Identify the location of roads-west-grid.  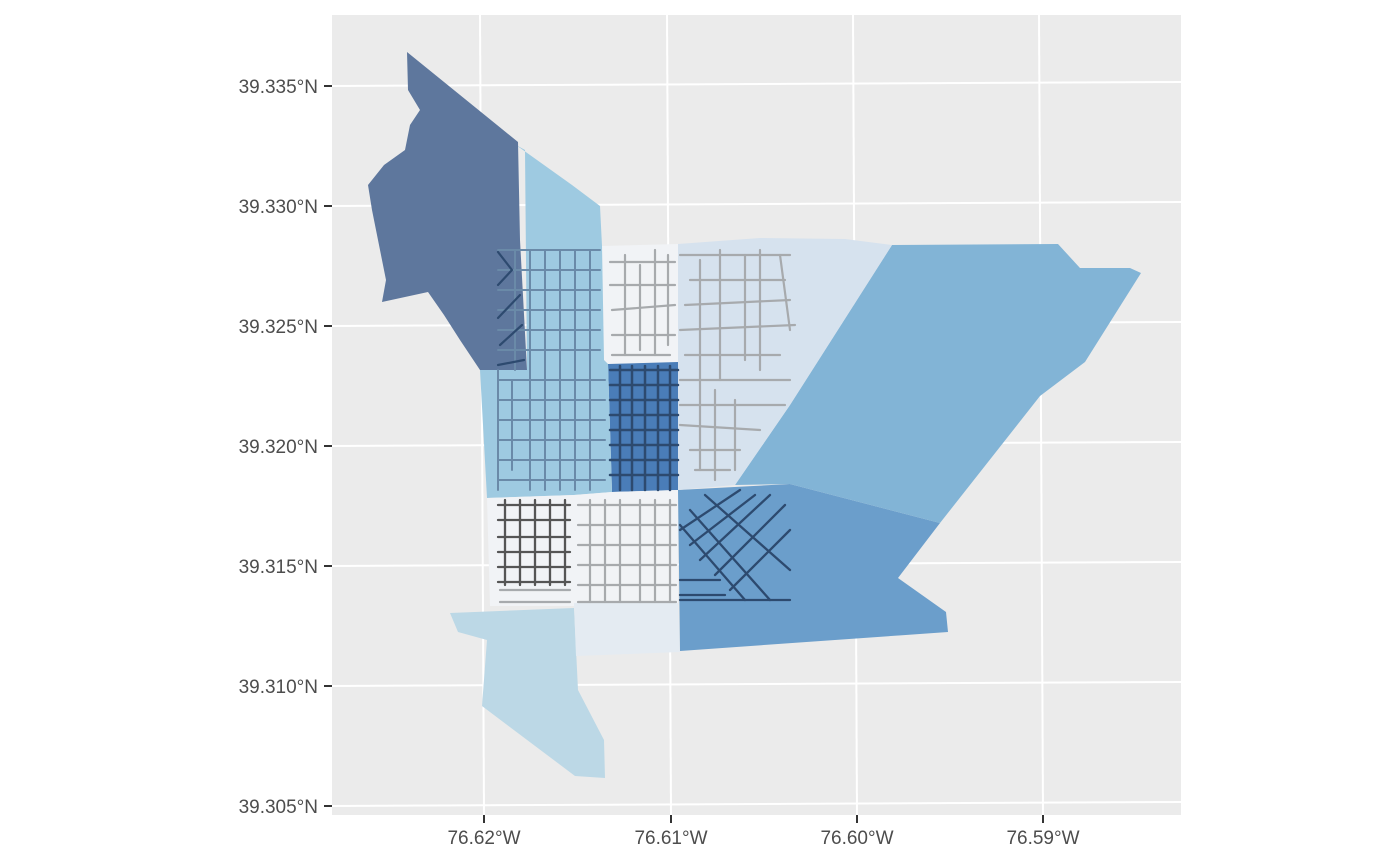
(551, 370).